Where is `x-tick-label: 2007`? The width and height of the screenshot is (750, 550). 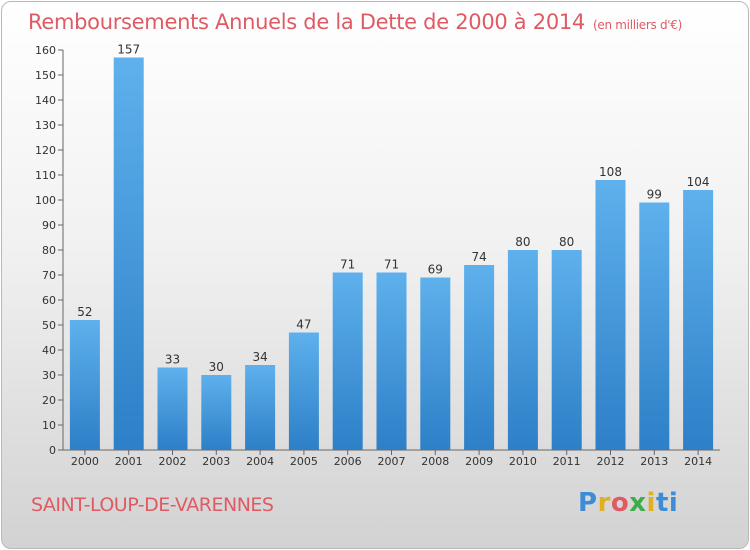
x-tick-label: 2007 is located at coordinates (392, 461).